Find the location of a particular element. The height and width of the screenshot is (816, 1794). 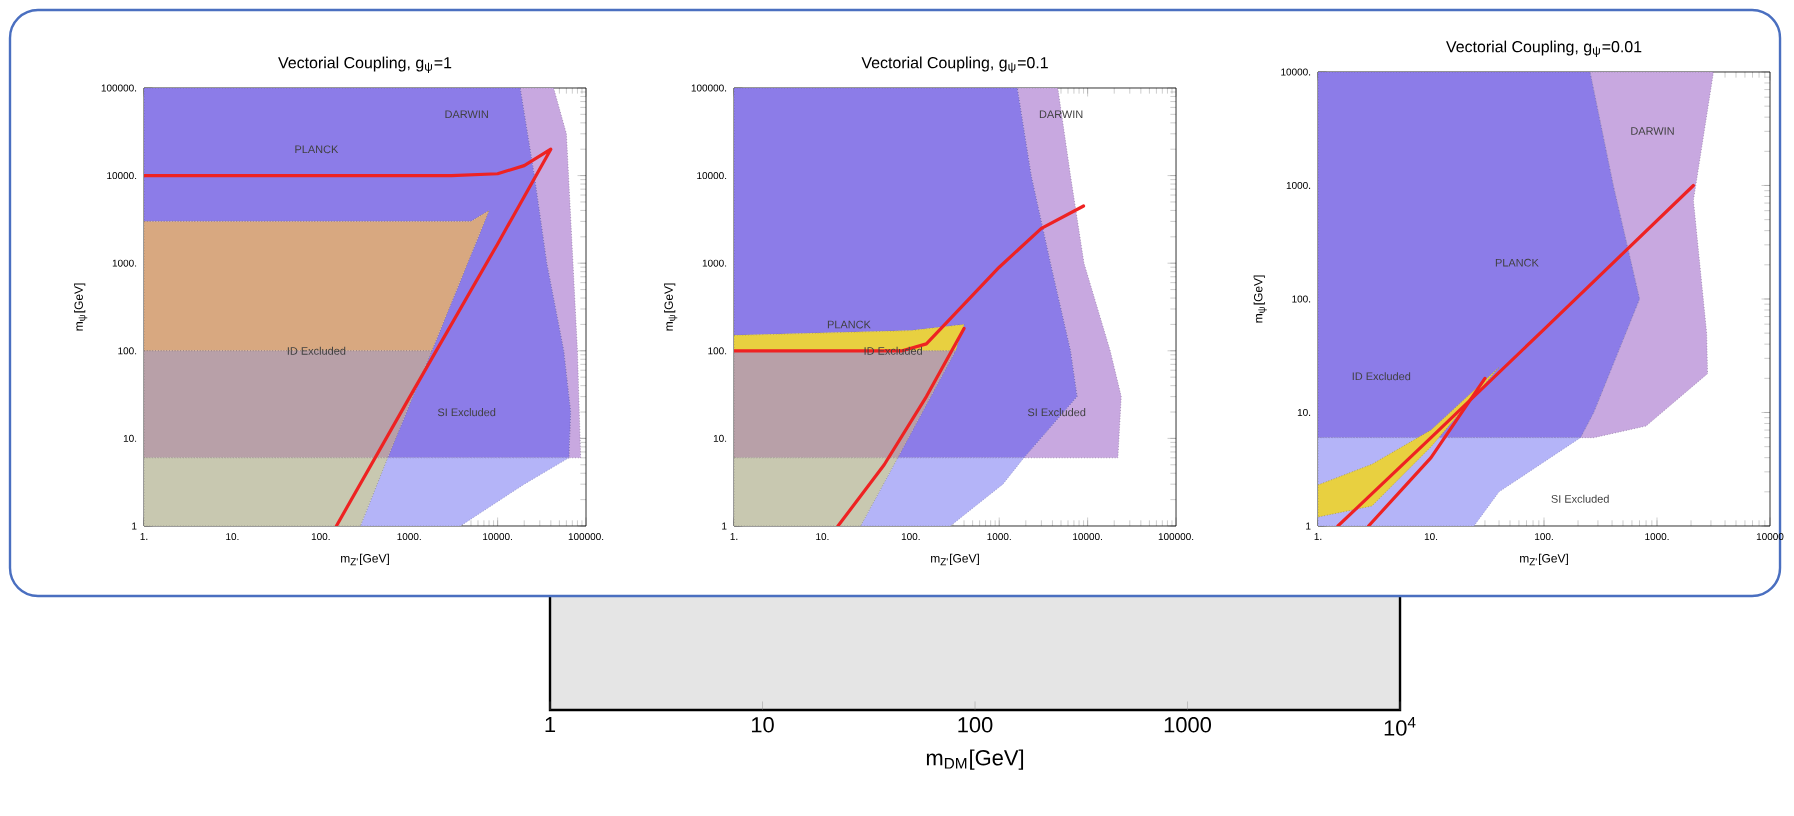

category-label: 1000 is located at coordinates (1188, 725).